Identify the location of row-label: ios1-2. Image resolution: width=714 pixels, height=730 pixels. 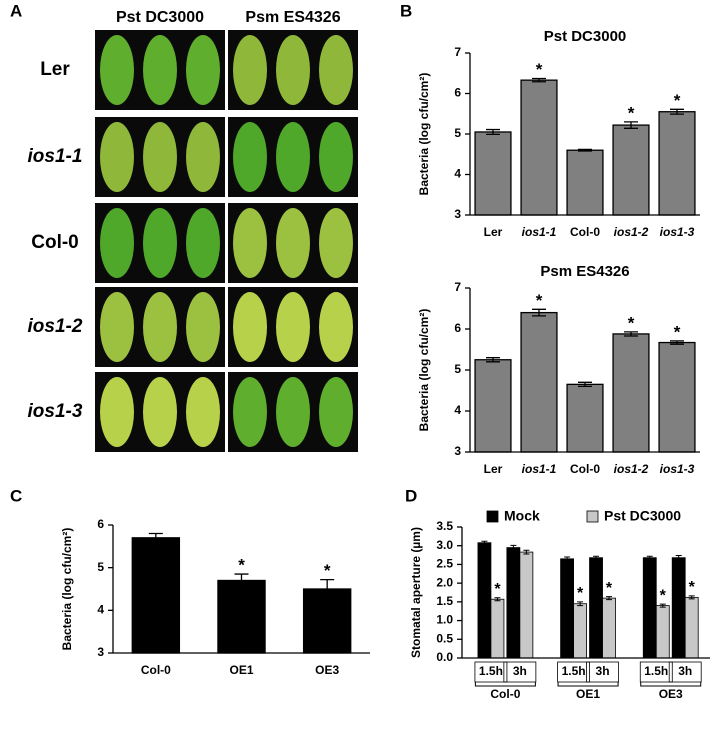
(55, 326).